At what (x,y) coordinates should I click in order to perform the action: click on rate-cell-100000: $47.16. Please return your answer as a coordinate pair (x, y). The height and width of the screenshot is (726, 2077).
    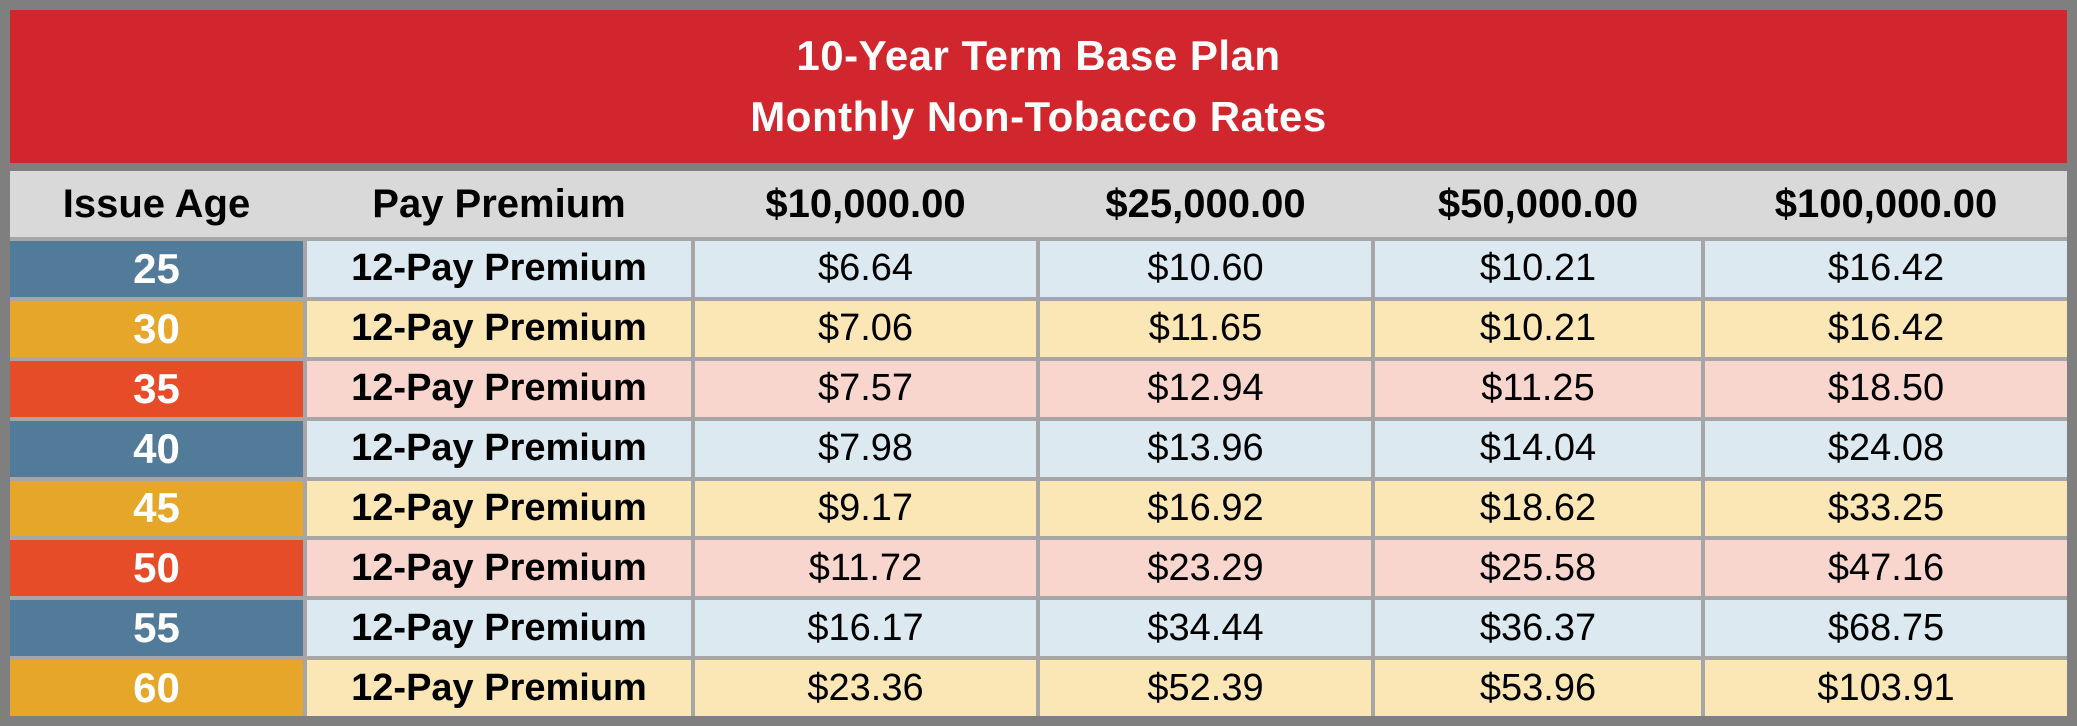
    Looking at the image, I should click on (1886, 568).